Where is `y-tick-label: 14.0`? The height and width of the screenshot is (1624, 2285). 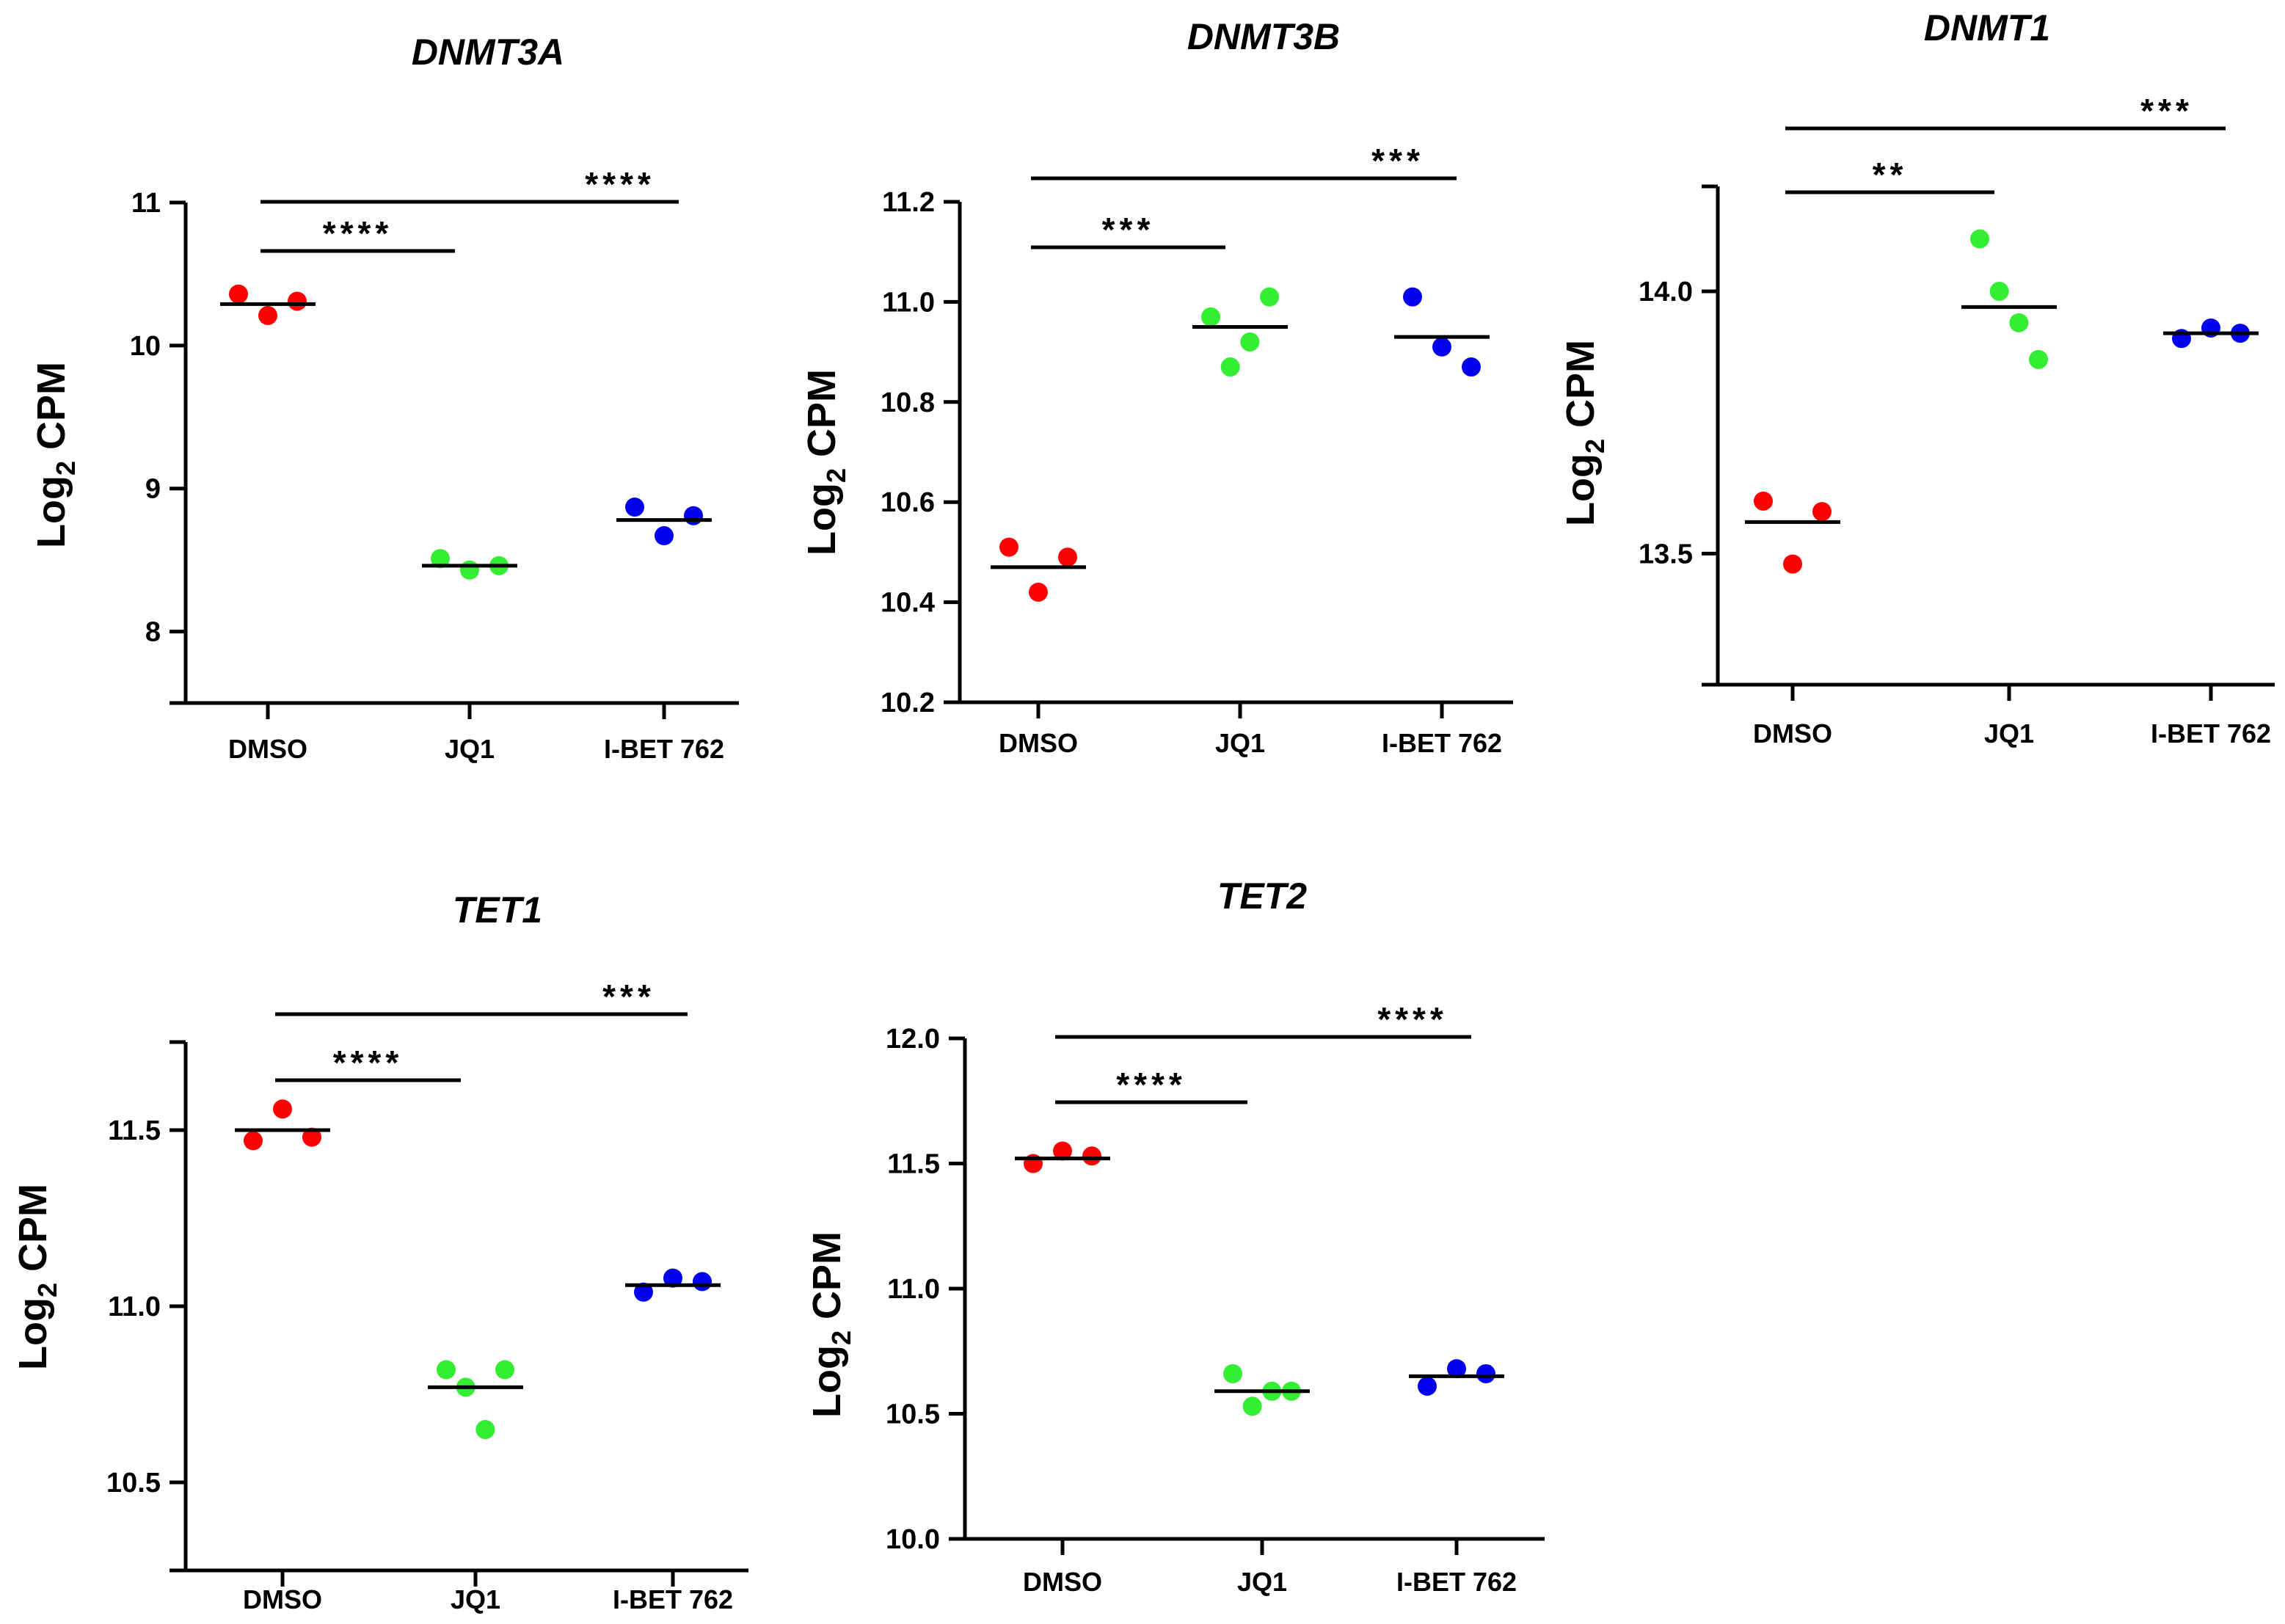 y-tick-label: 14.0 is located at coordinates (1666, 292).